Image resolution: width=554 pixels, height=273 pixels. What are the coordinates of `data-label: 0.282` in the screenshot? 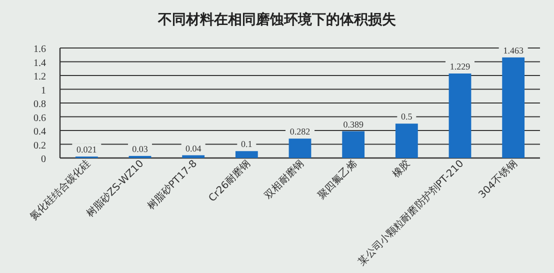 It's located at (300, 131).